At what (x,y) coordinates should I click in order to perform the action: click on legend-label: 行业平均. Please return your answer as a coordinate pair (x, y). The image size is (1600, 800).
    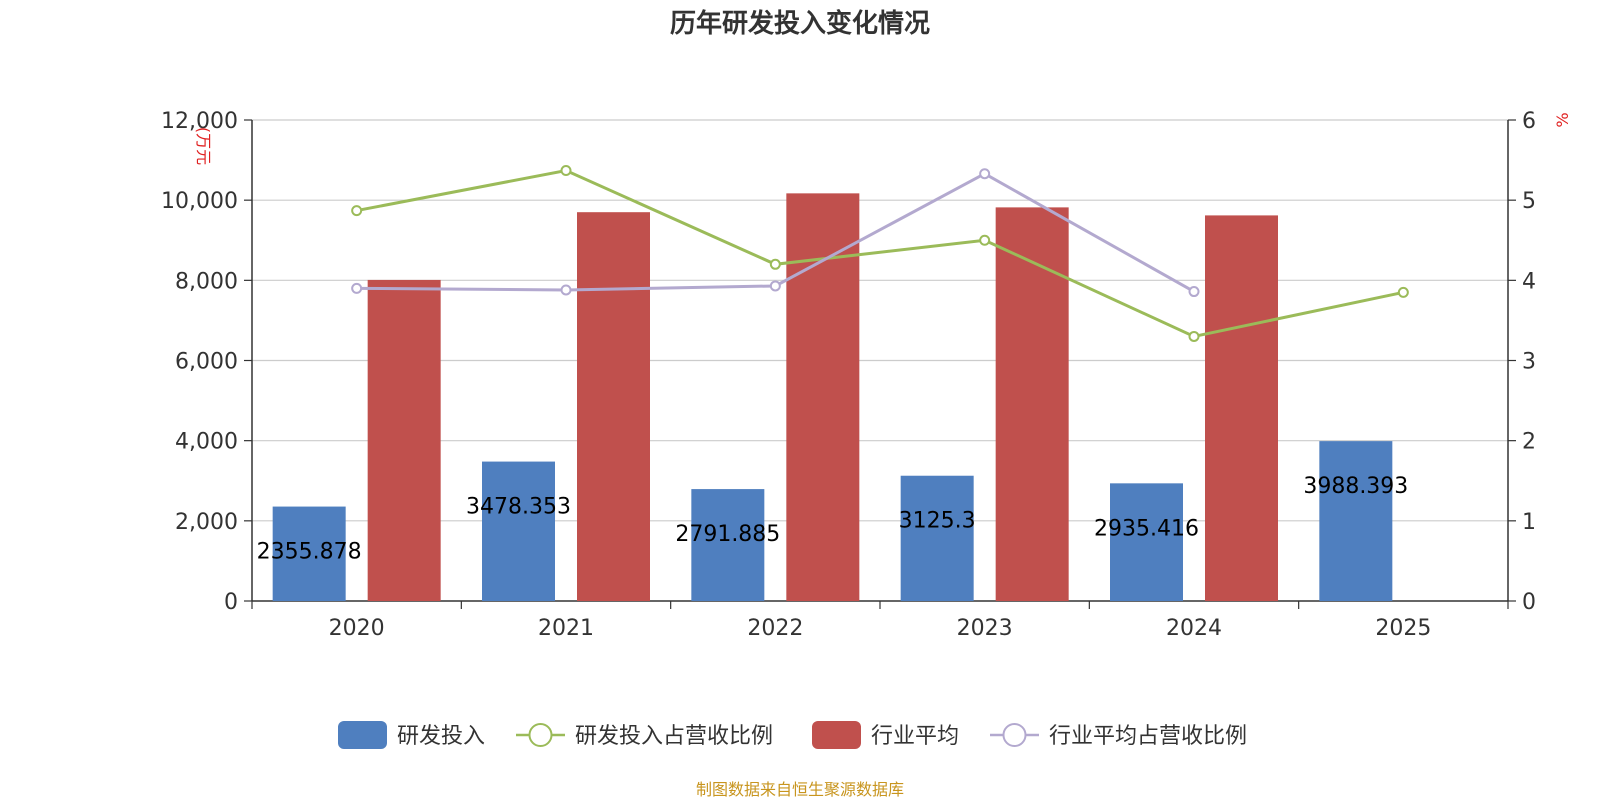
    Looking at the image, I should click on (915, 736).